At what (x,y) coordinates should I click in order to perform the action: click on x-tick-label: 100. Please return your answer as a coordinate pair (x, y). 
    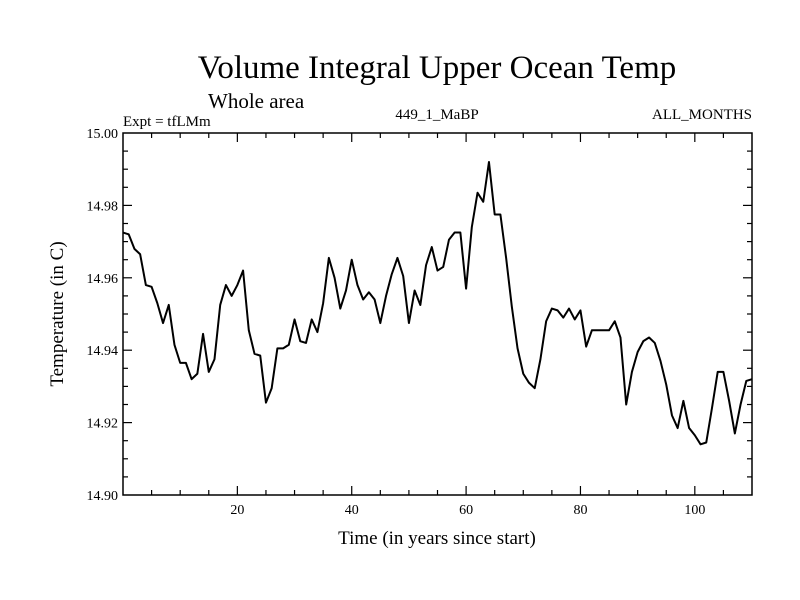
    Looking at the image, I should click on (694, 510).